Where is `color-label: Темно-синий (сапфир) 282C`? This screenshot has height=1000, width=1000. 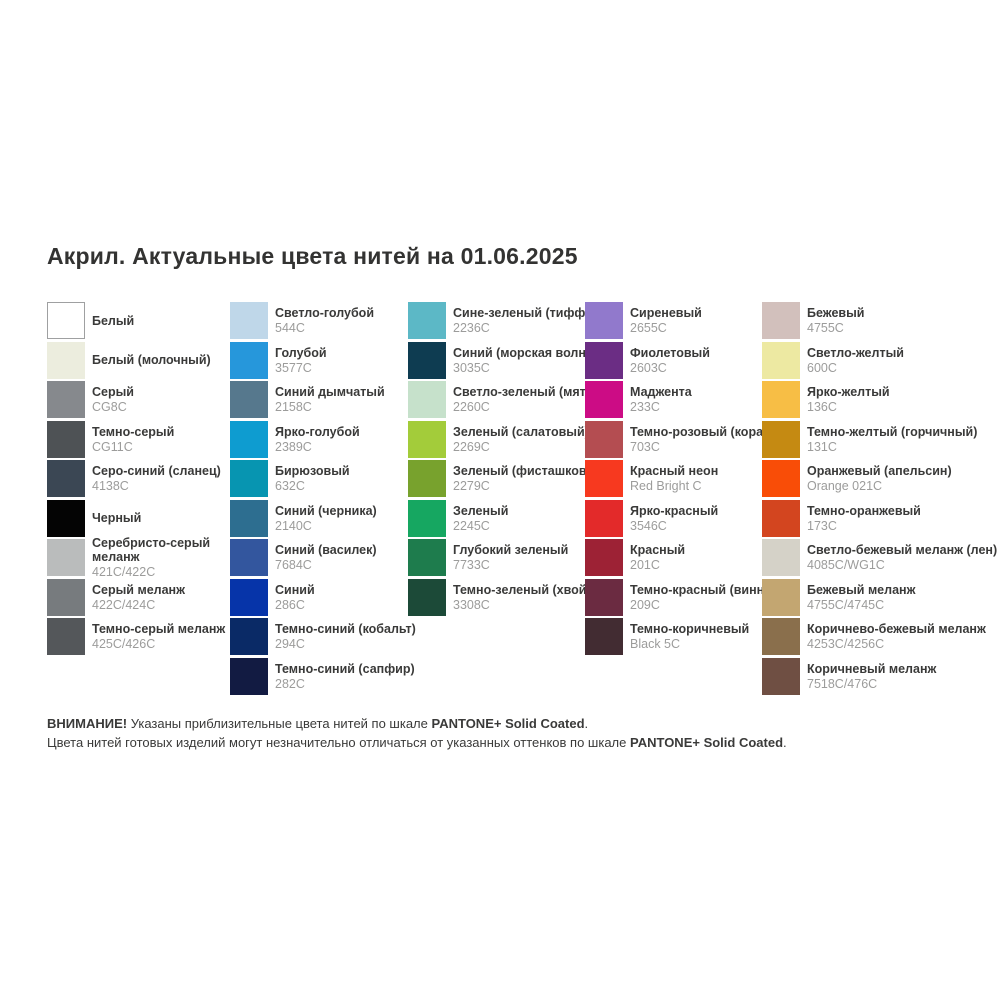
color-label: Темно-синий (сапфир) 282C is located at coordinates (345, 676).